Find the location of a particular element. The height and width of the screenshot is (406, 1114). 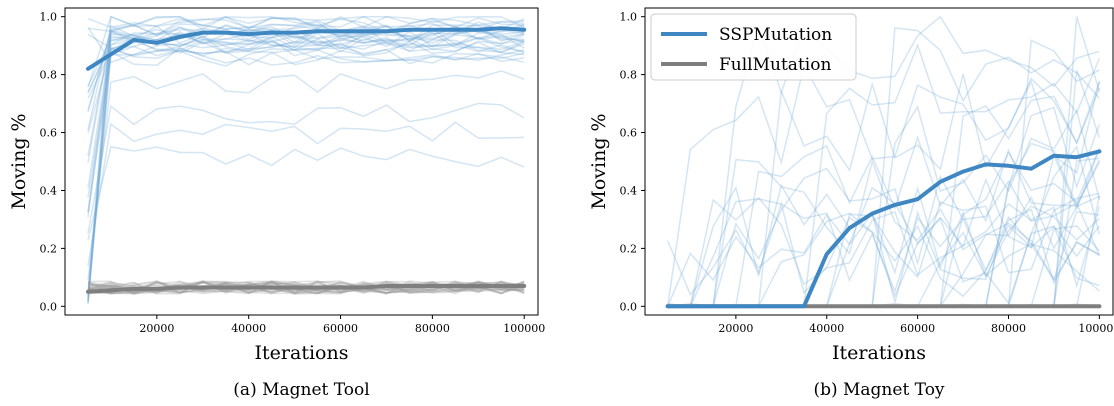

panel-caption: (b) Magnet Toy is located at coordinates (878, 390).